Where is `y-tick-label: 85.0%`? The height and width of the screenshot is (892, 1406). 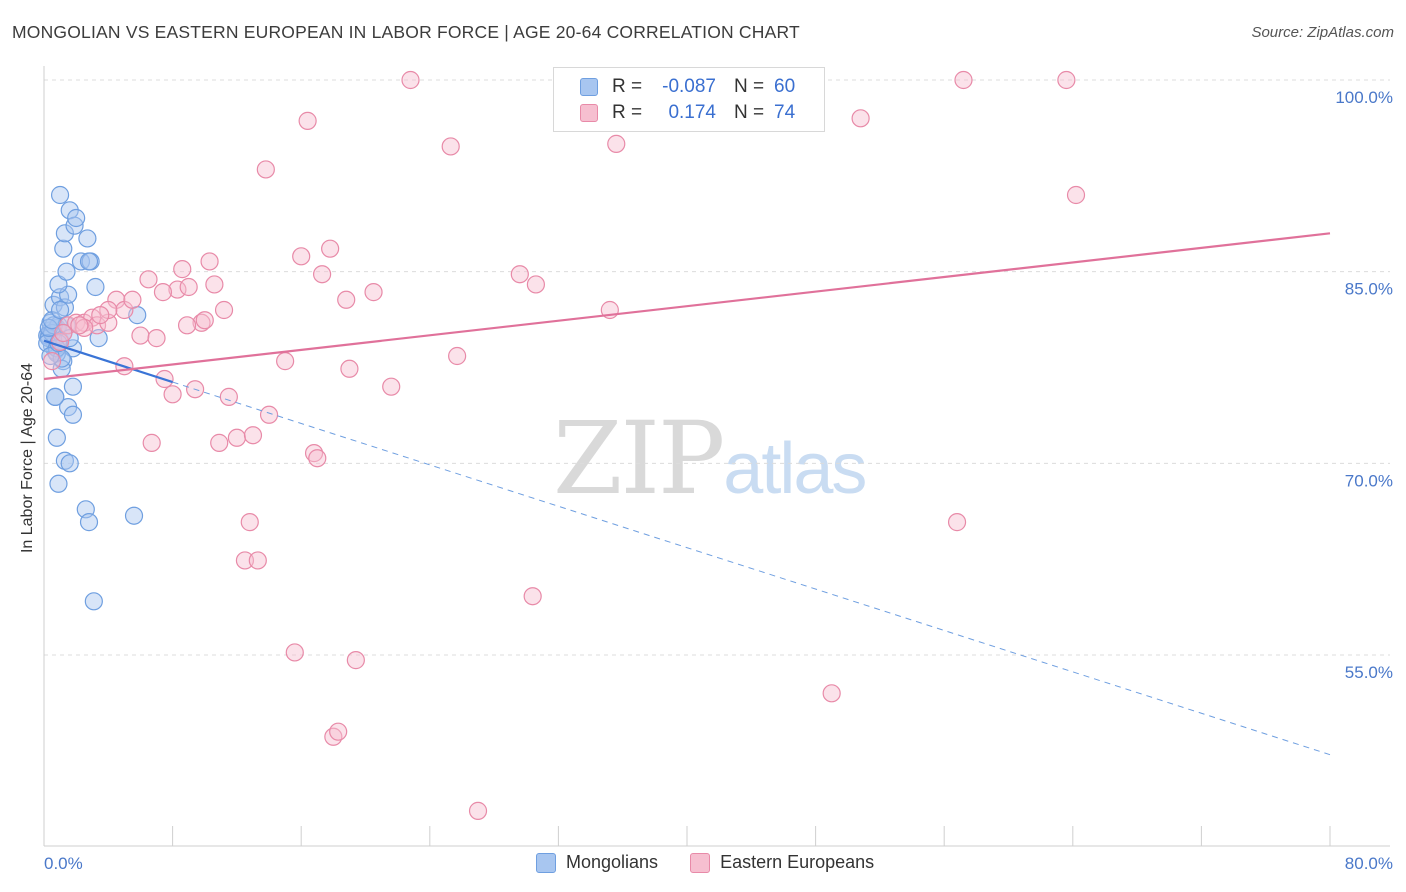
y-tick-label: 85.0% is located at coordinates (1369, 289).